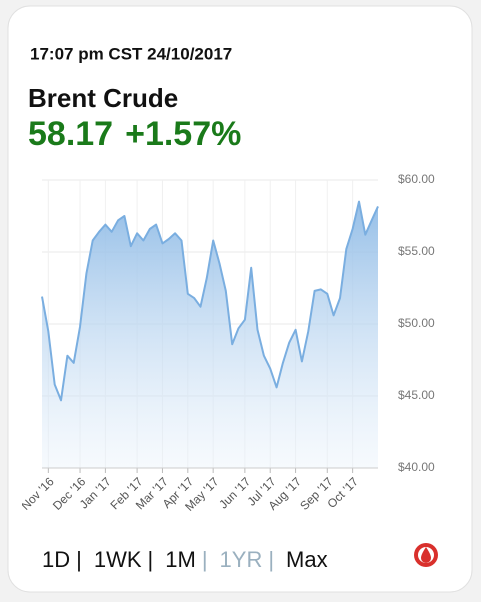  Describe the element at coordinates (241, 559) in the screenshot. I see `range-tab: 1YR` at that location.